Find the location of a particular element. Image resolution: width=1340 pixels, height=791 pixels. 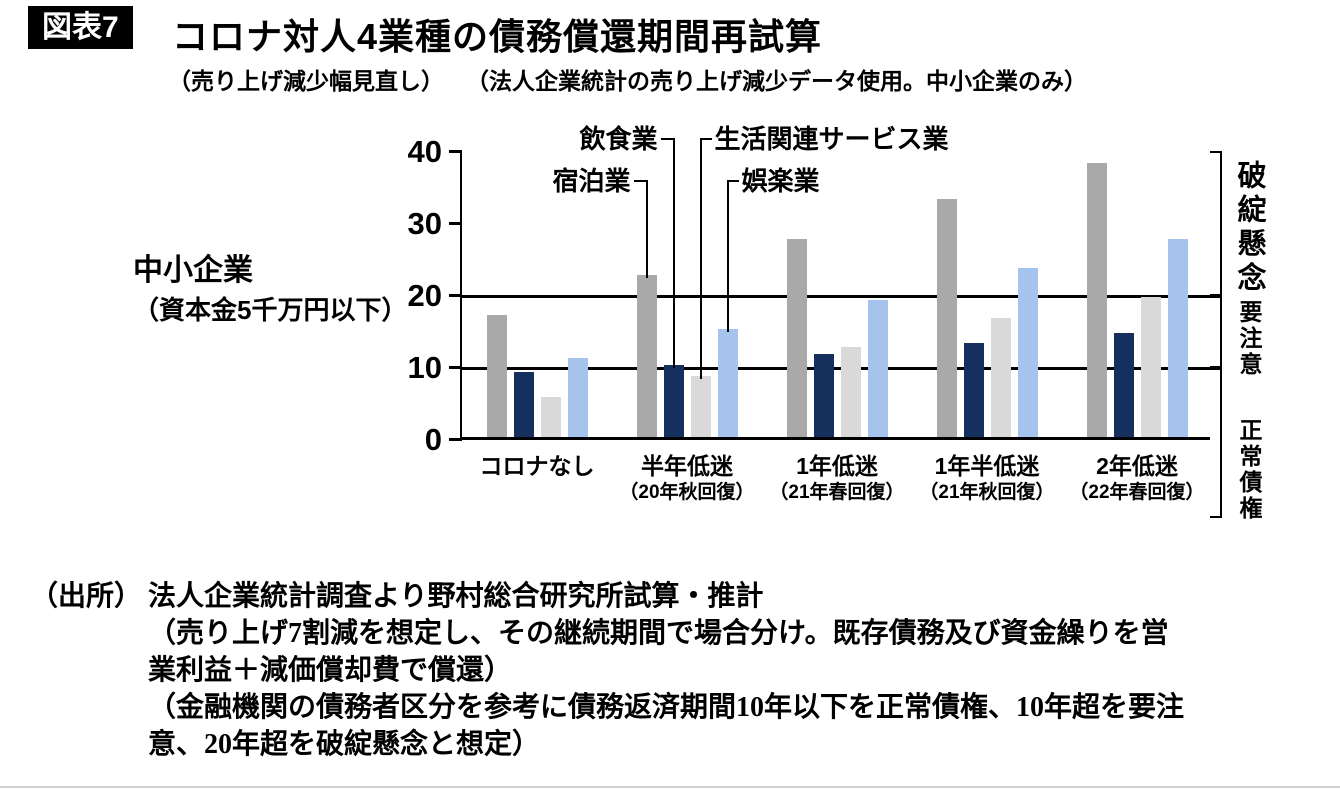

company-size-label: 中小企業 （資本金5千万円以下） is located at coordinates (270, 289).